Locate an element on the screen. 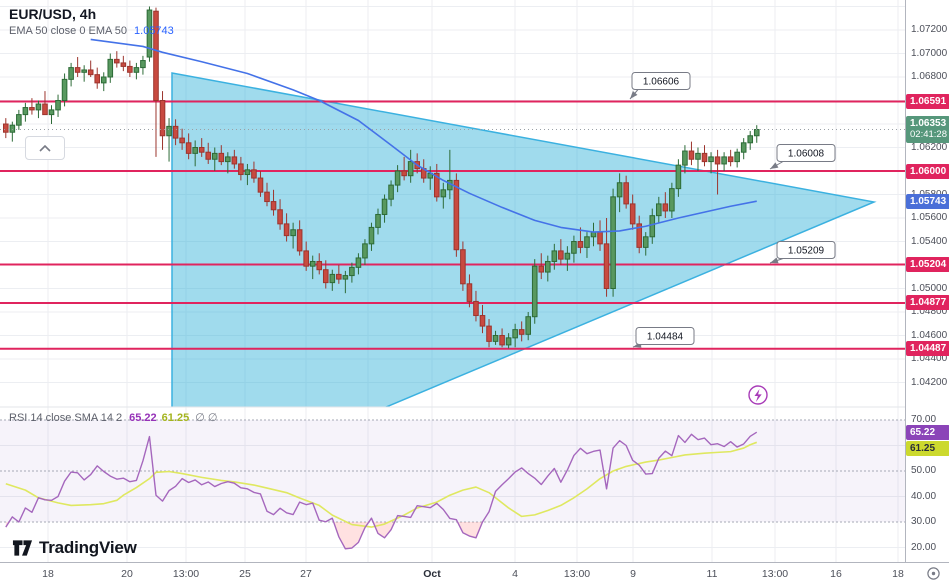  ema-legend-label: EMA 50 close 0 EMA 50 is located at coordinates (68, 31).